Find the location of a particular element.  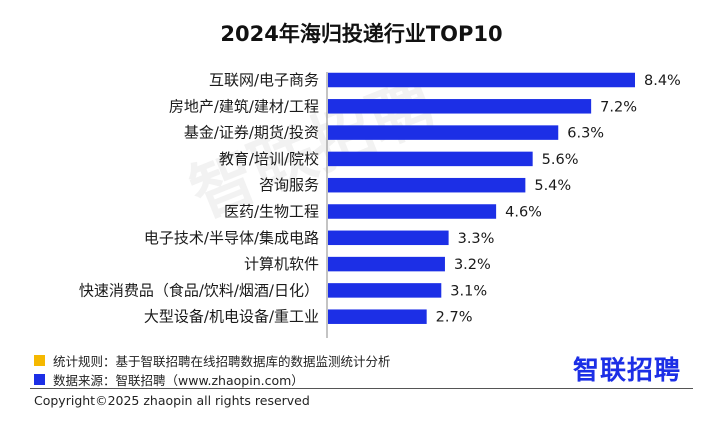

value-label: 8.4% is located at coordinates (662, 81).